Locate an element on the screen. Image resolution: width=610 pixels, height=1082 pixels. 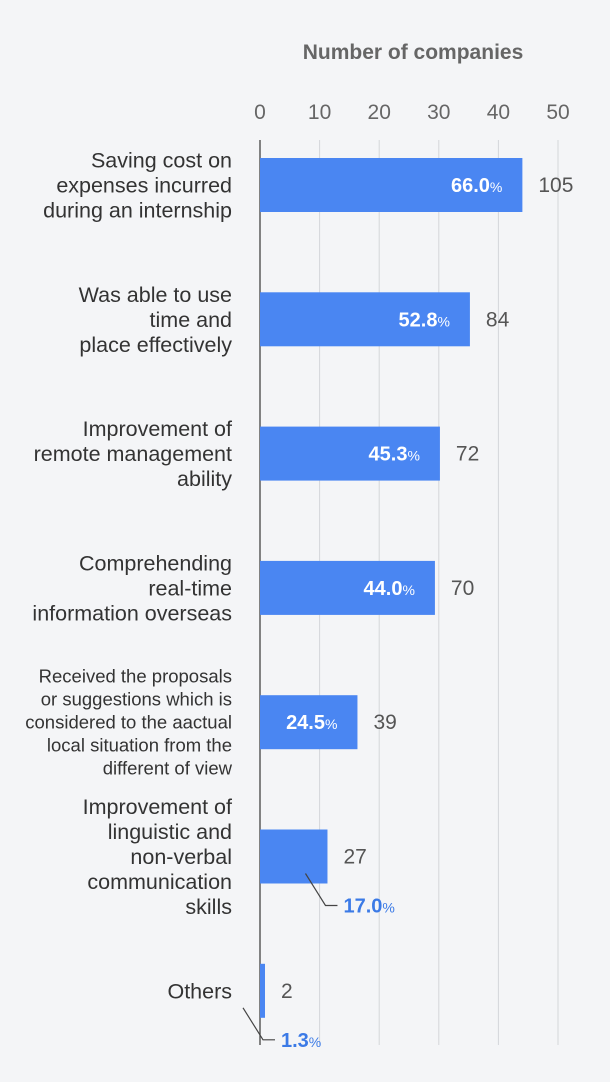
category-label: real-time is located at coordinates (190, 588).